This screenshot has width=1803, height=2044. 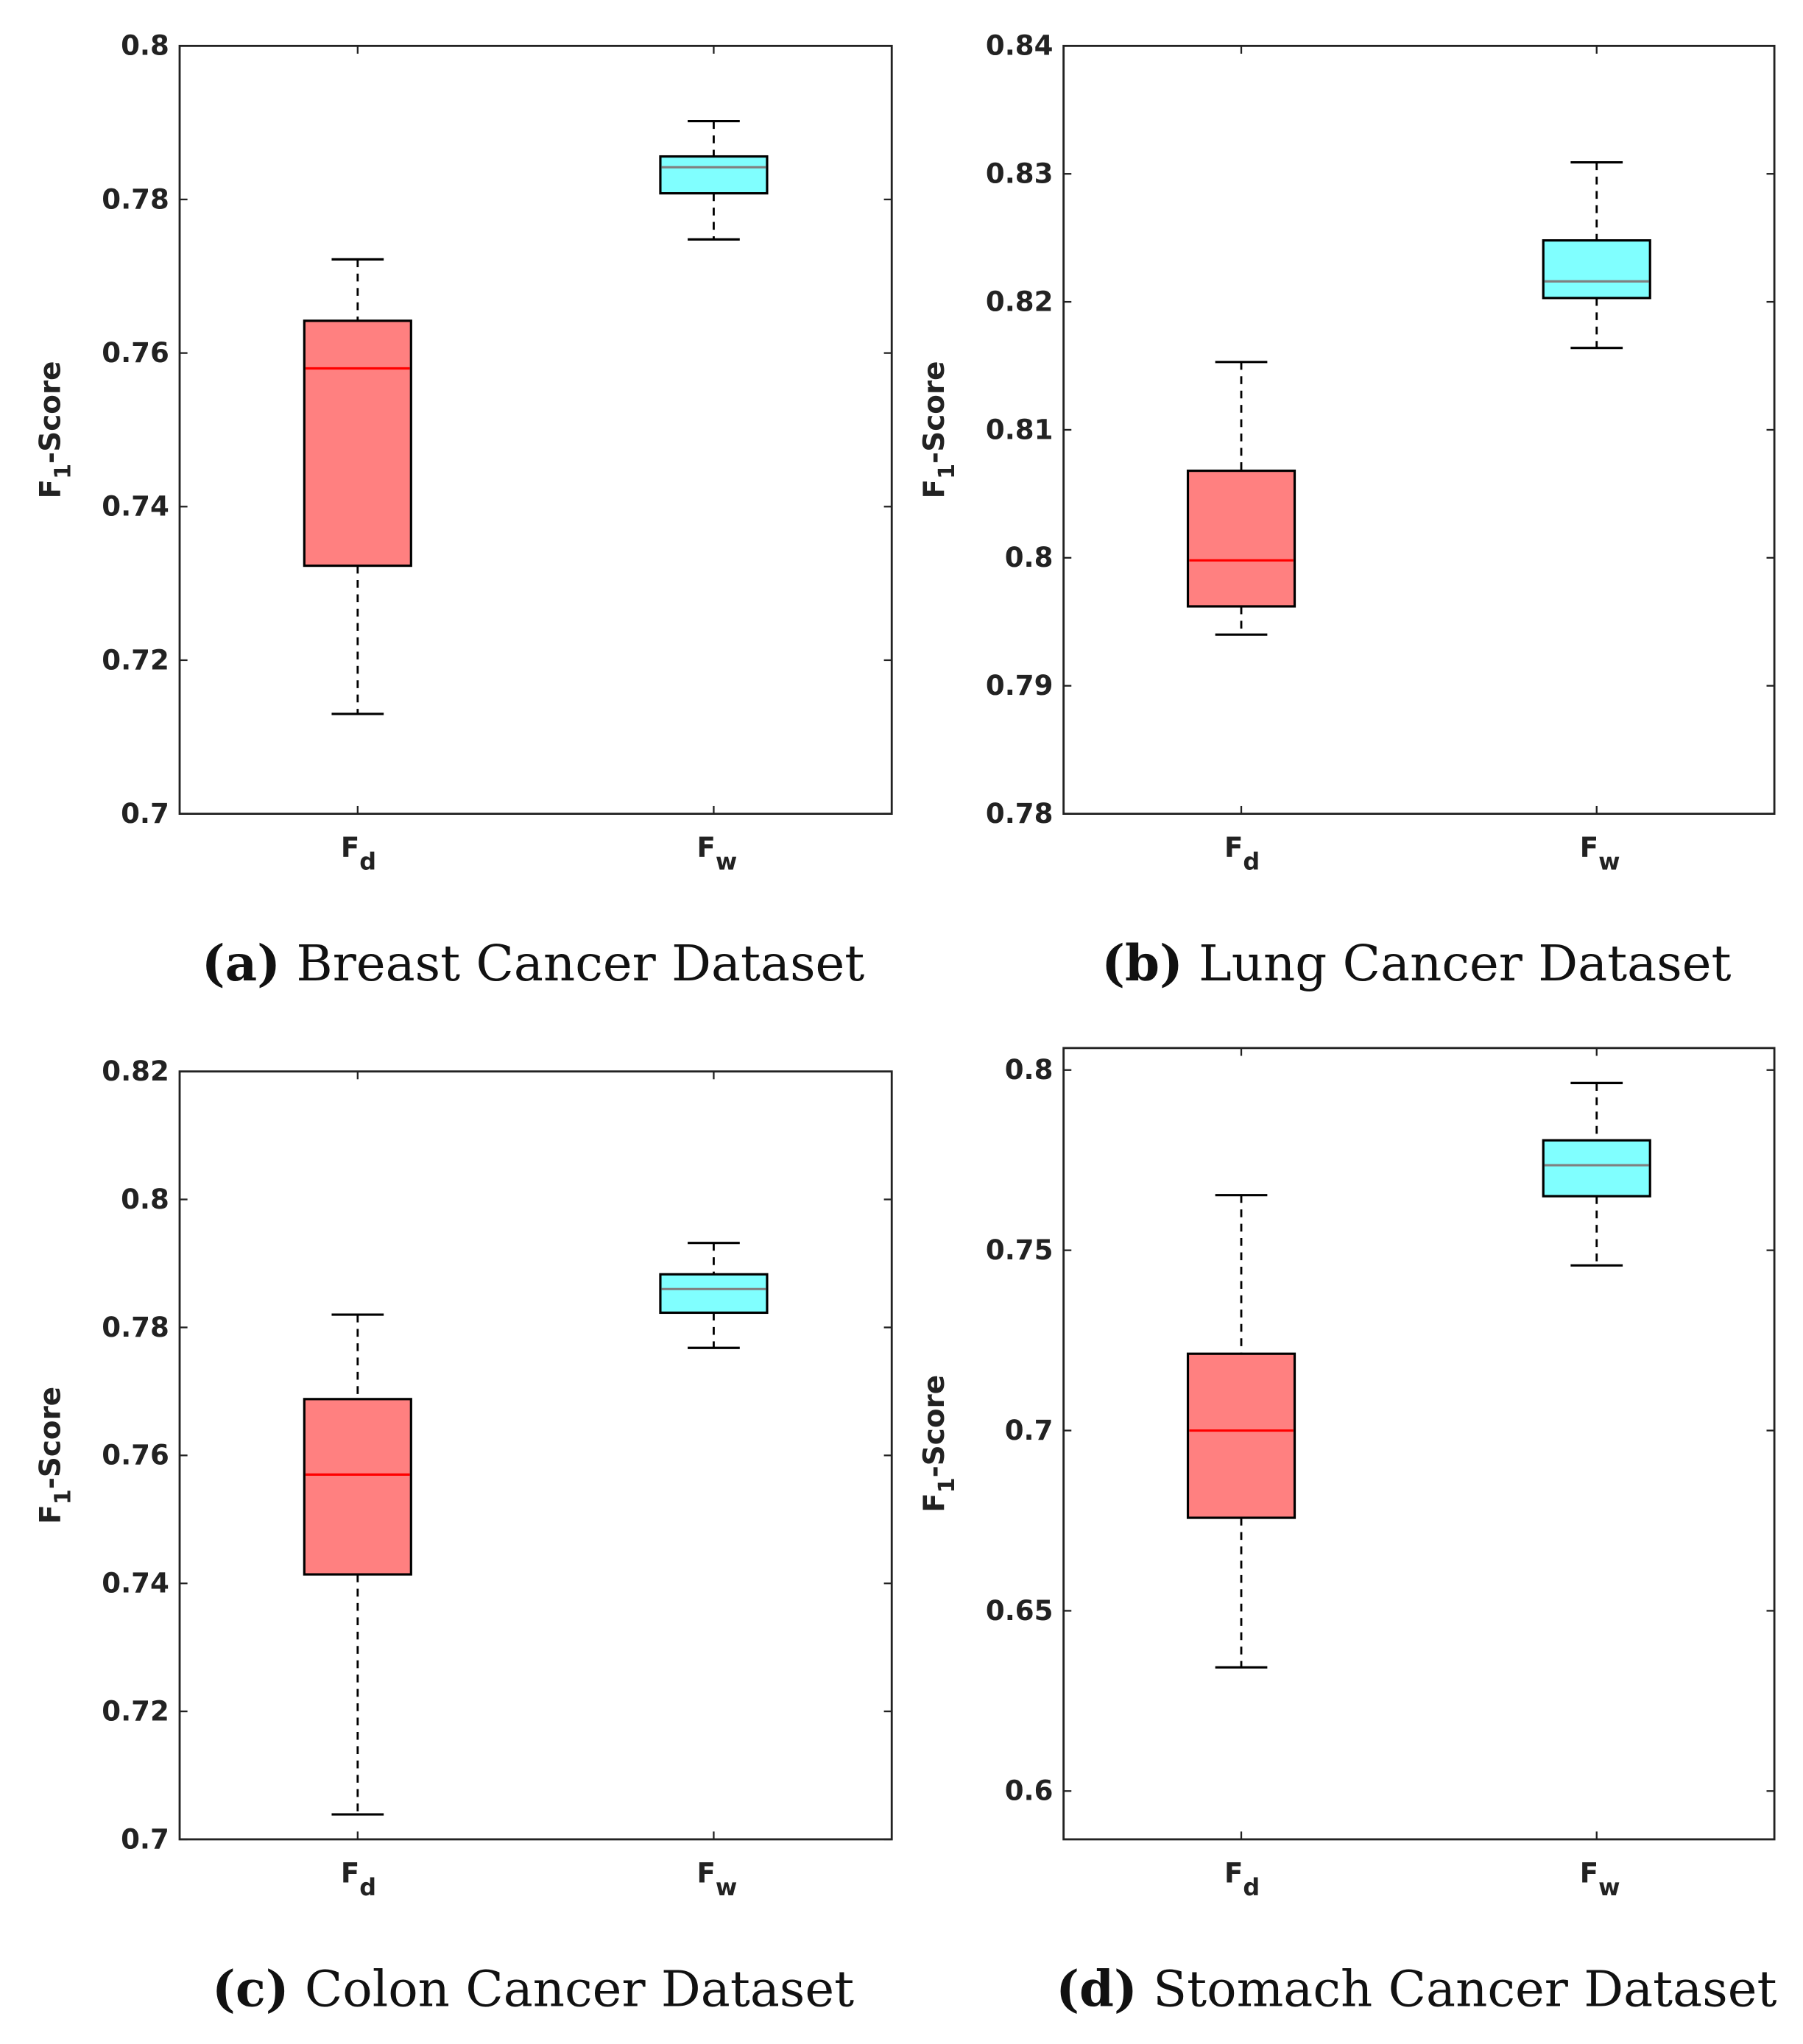 I want to click on y-tick-label: 0.6, so click(x=1029, y=1791).